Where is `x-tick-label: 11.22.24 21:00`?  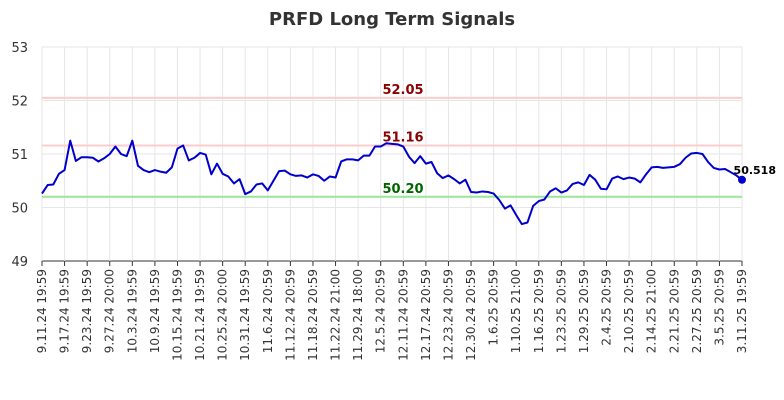 x-tick-label: 11.22.24 21:00 is located at coordinates (336, 315).